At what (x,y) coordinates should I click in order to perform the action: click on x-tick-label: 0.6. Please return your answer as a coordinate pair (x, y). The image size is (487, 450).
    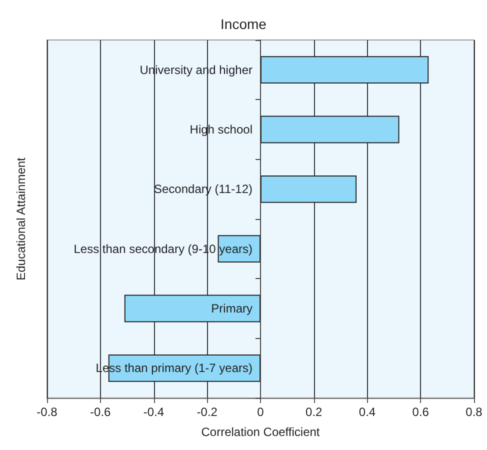
    Looking at the image, I should click on (421, 412).